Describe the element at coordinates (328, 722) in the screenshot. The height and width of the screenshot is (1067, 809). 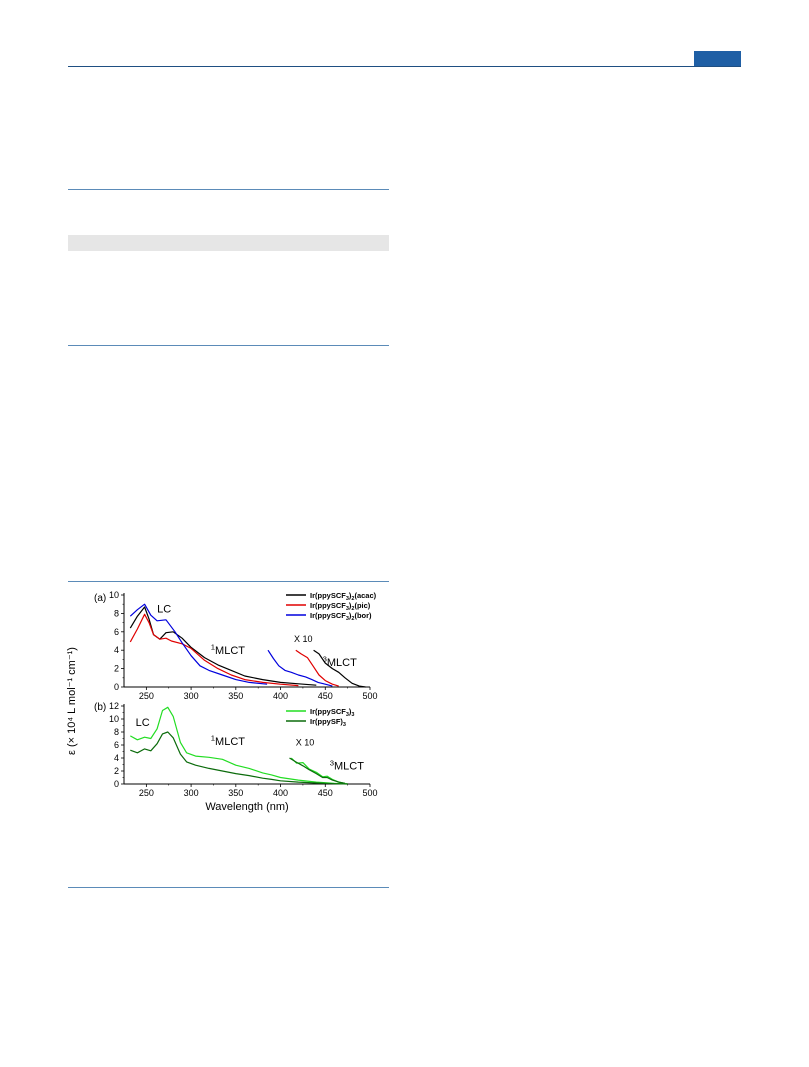
I see `legend-label-2: Ir(ppySF)3` at that location.